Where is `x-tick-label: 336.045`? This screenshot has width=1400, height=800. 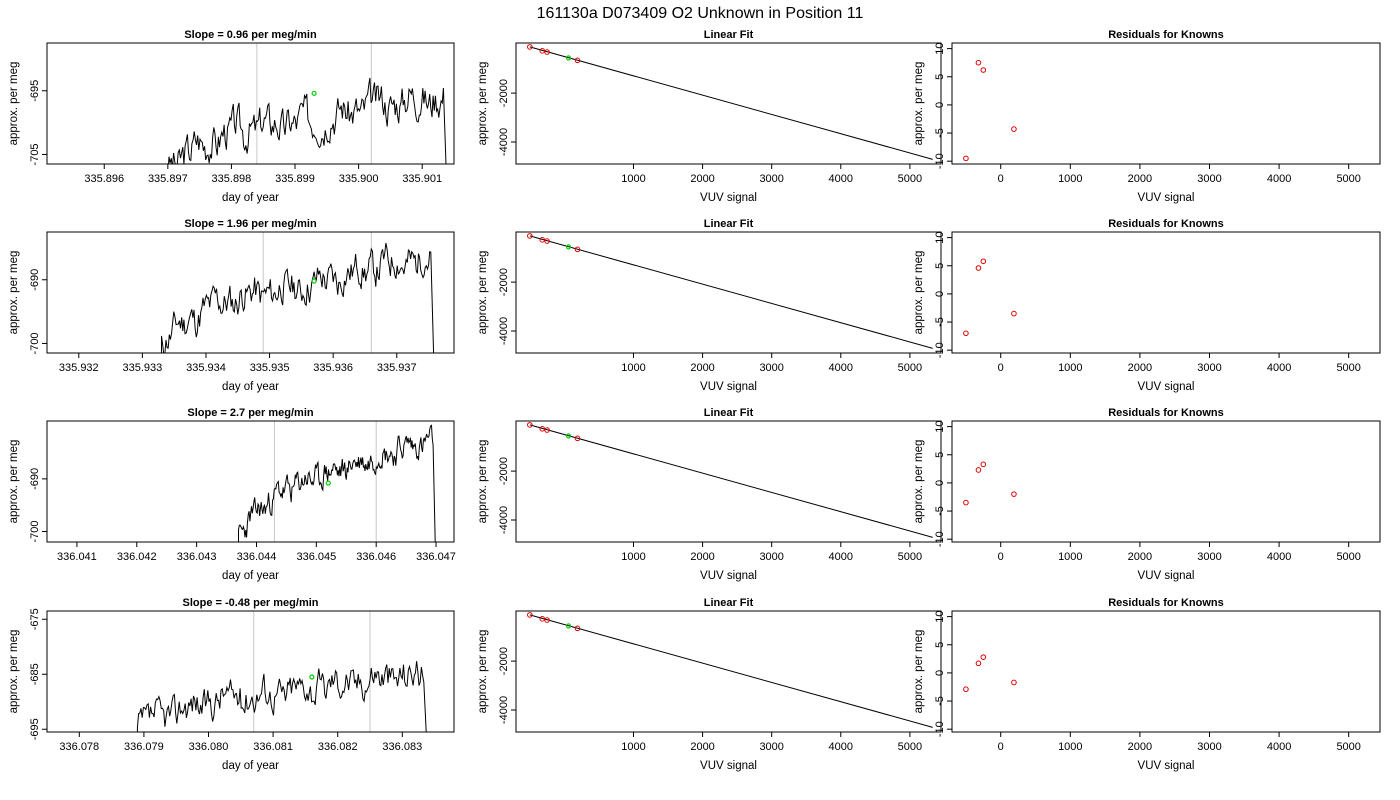
x-tick-label: 336.045 is located at coordinates (316, 557).